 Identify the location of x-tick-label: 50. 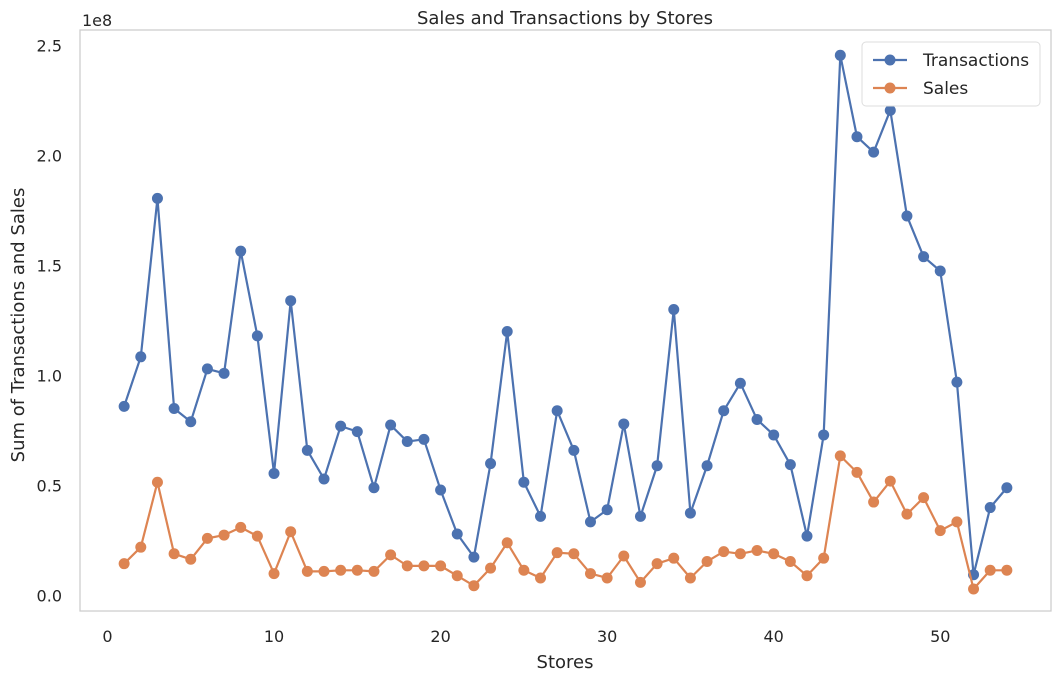
(940, 636).